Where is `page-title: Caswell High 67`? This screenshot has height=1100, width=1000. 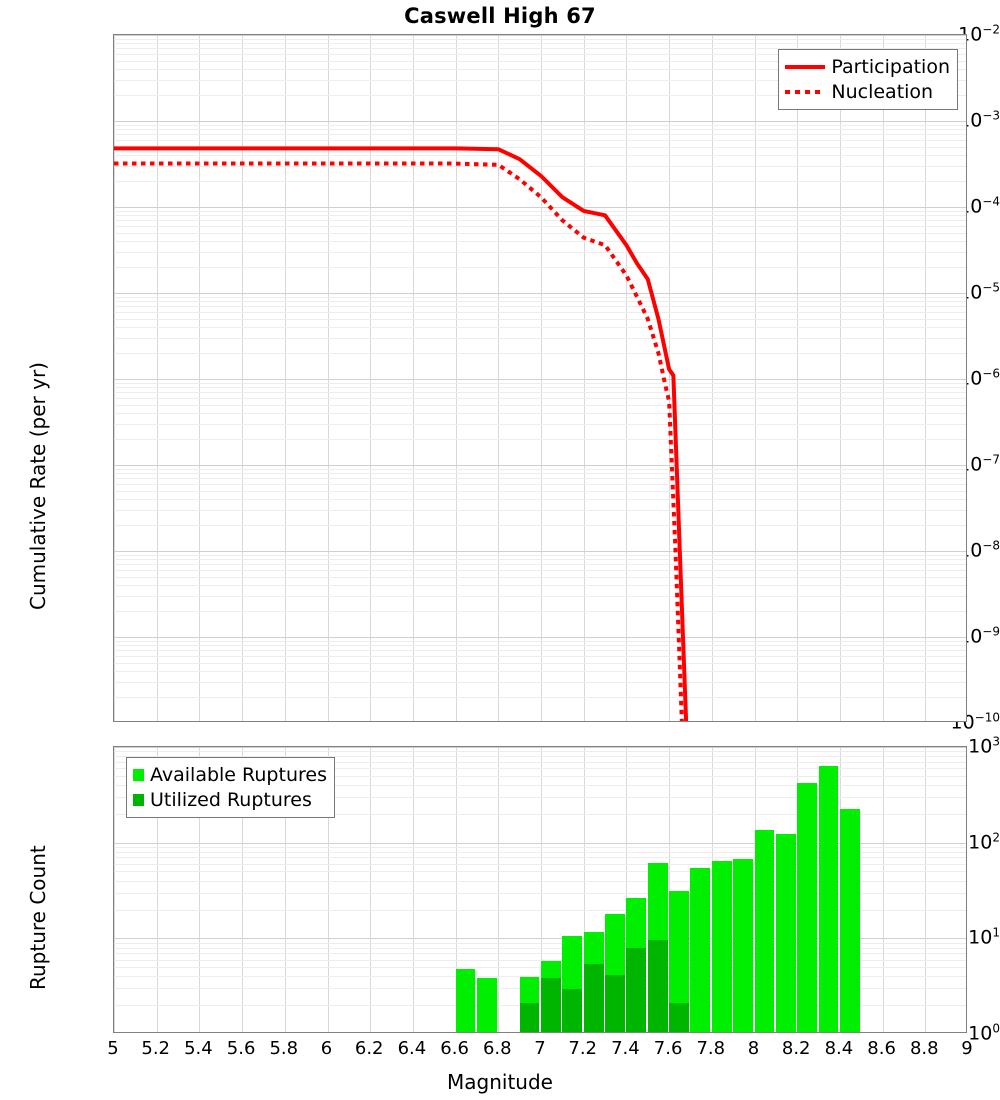
page-title: Caswell High 67 is located at coordinates (500, 16).